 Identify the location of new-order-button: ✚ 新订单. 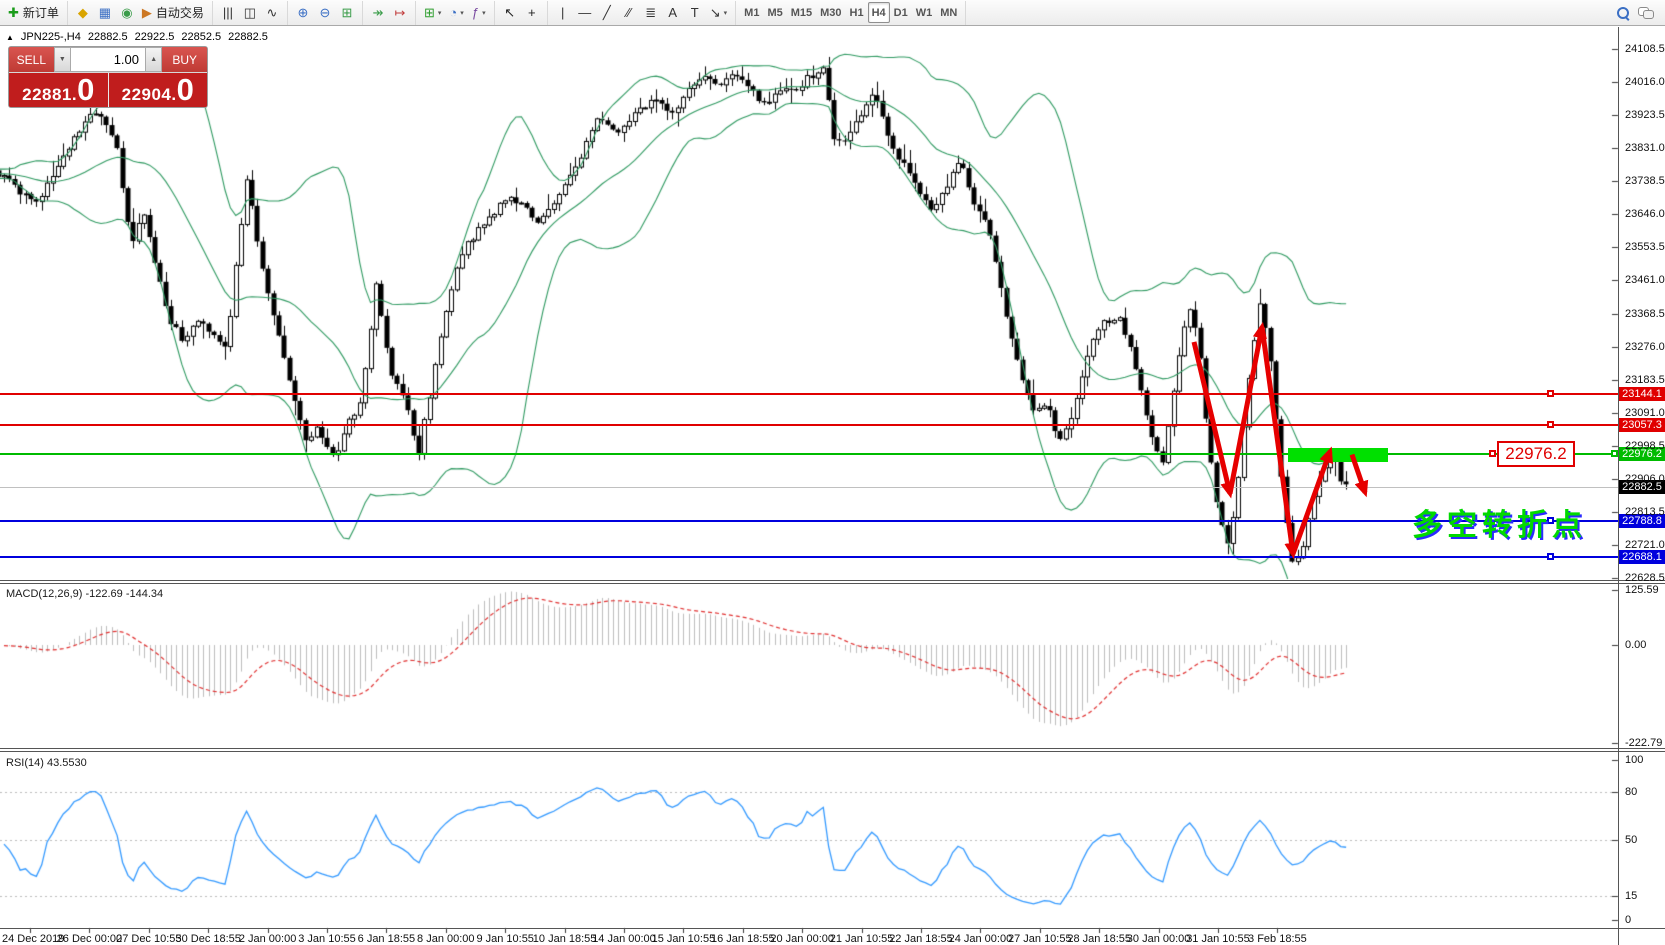
(33, 12).